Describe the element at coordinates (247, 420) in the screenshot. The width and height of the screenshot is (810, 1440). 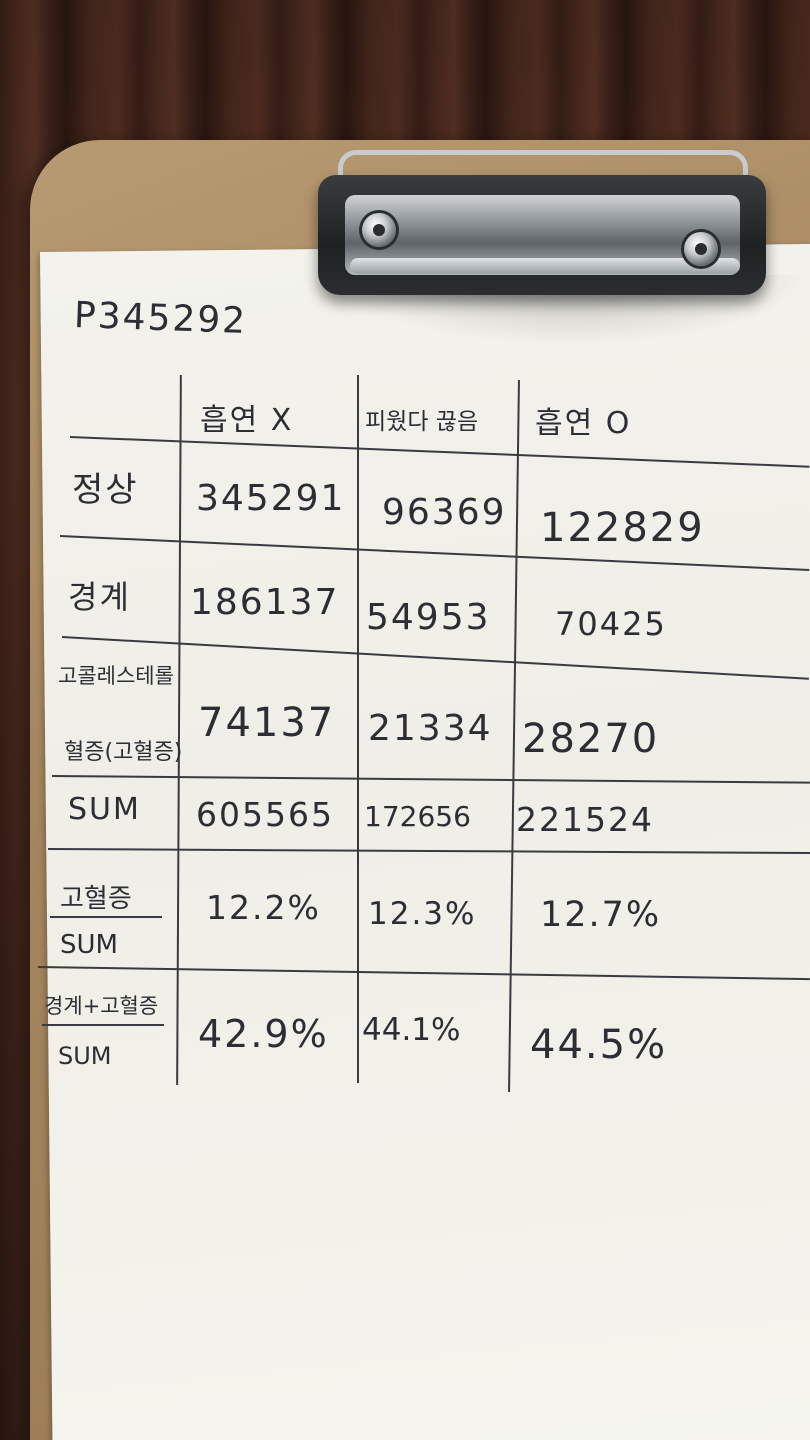
I see `column-header-non-smoker: 흡연 X` at that location.